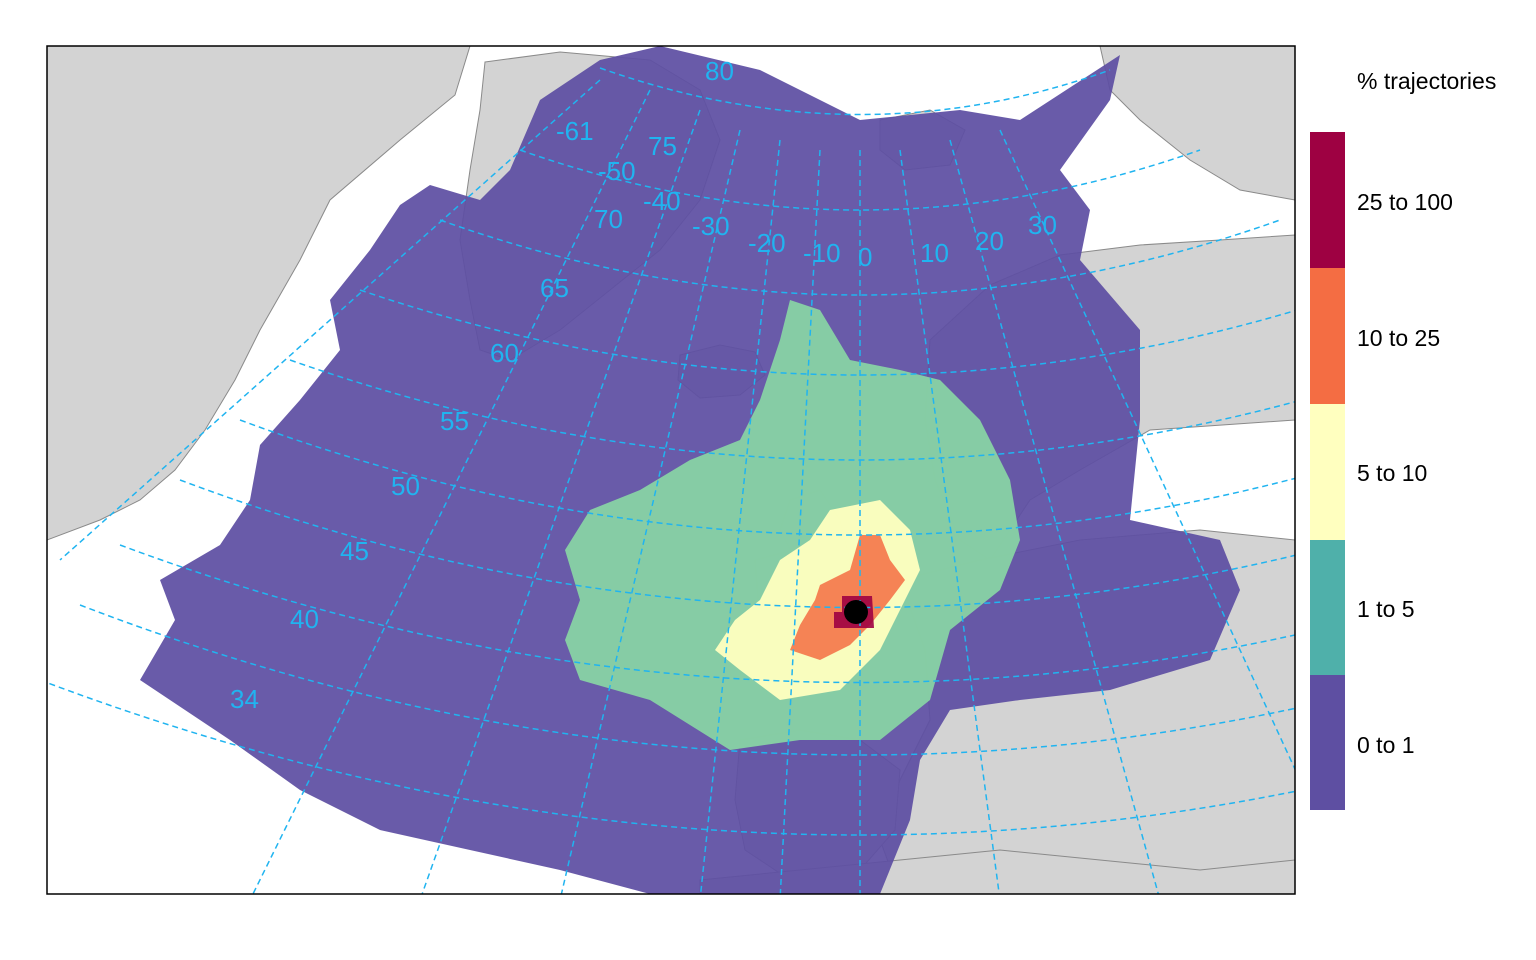 The image size is (1536, 960). What do you see at coordinates (1042, 225) in the screenshot?
I see `lon-label-30: 30` at bounding box center [1042, 225].